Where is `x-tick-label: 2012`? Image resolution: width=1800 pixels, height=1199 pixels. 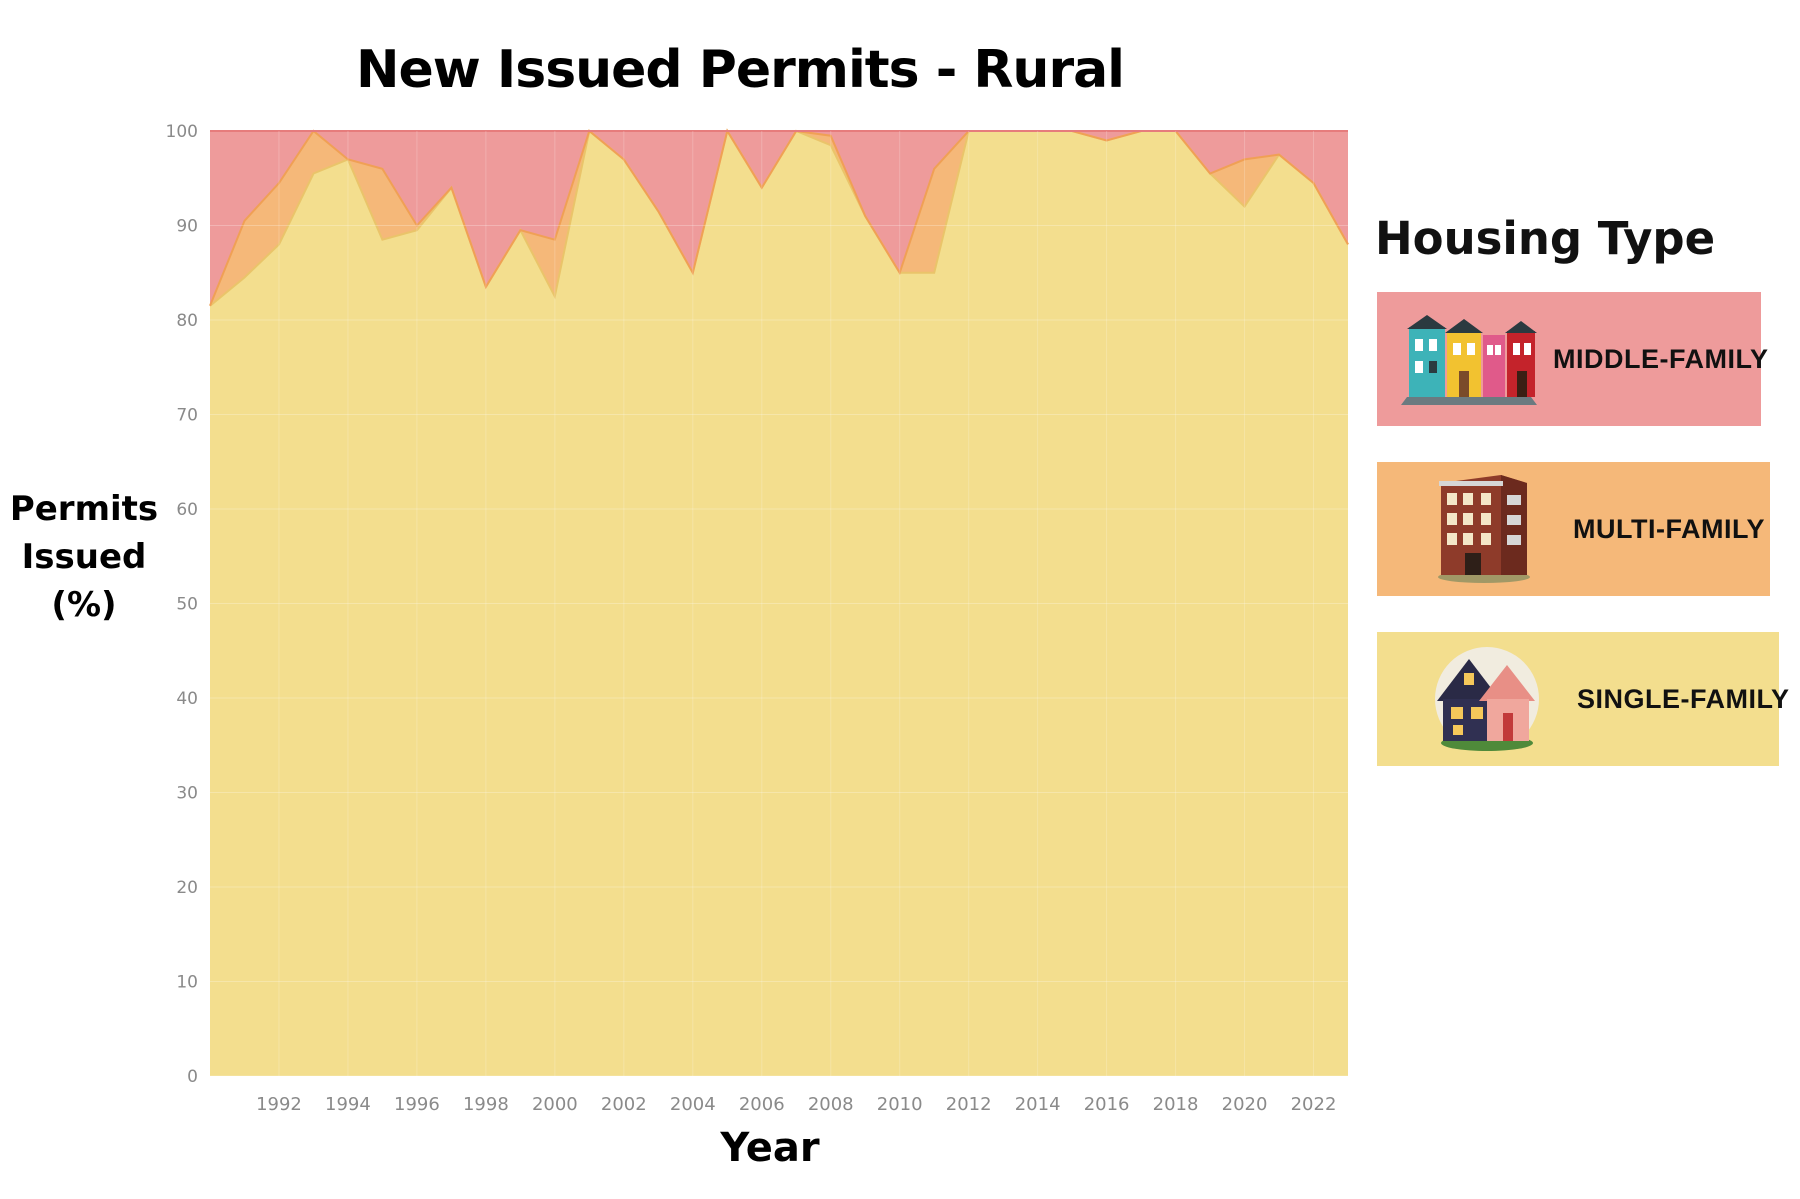 x-tick-label: 2012 is located at coordinates (969, 1104).